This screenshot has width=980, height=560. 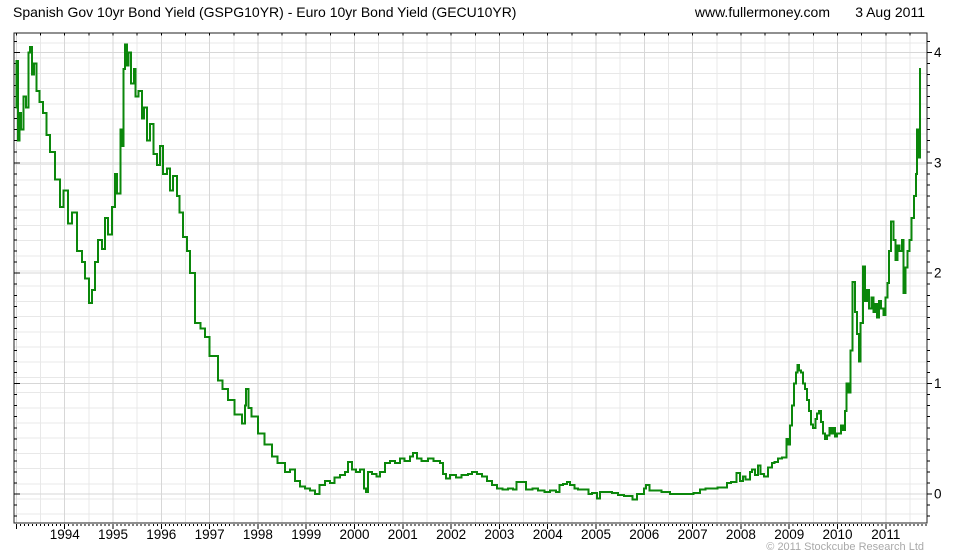 I want to click on y-axis-tick-label: 2, so click(x=938, y=273).